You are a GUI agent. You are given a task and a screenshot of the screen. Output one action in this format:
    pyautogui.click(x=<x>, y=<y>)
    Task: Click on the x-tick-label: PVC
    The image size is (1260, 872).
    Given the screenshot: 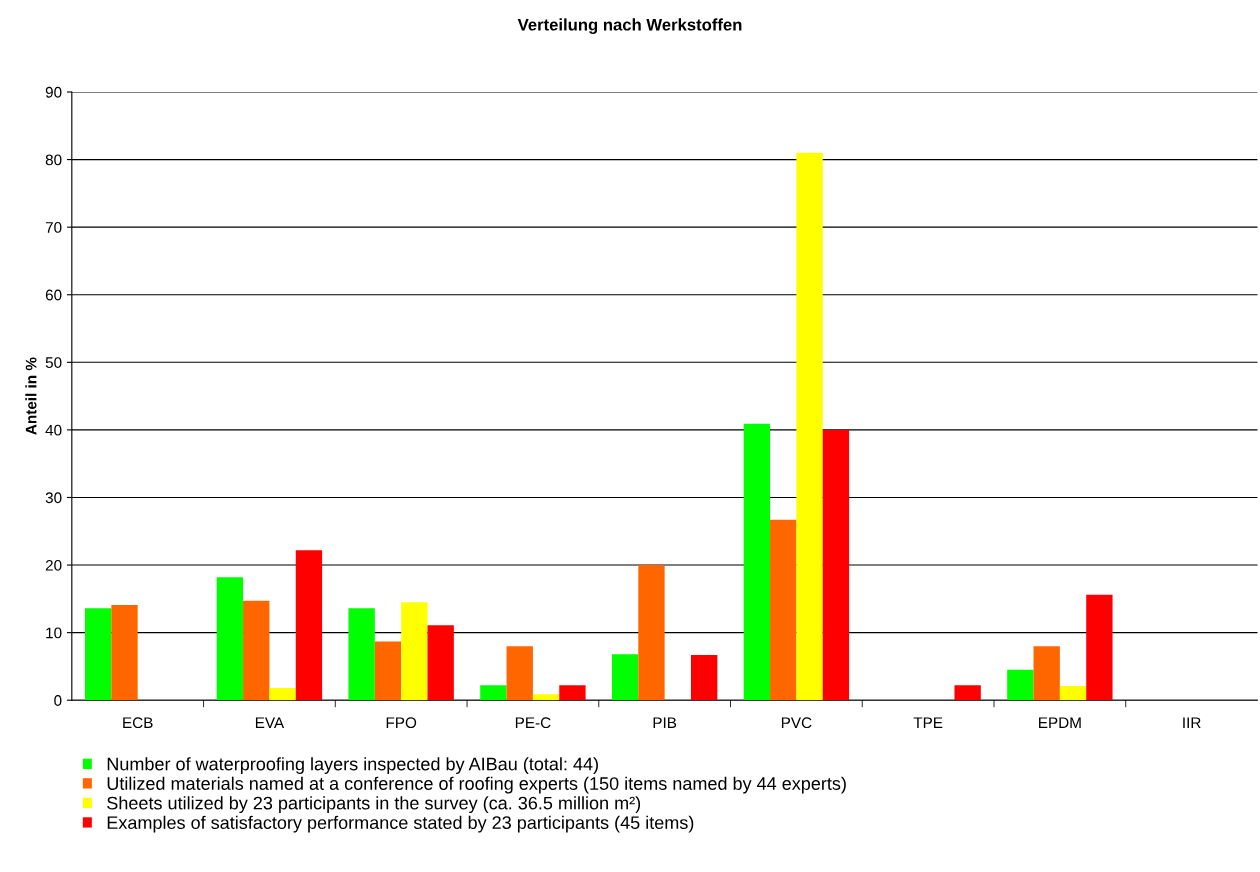 What is the action you would take?
    pyautogui.click(x=796, y=723)
    